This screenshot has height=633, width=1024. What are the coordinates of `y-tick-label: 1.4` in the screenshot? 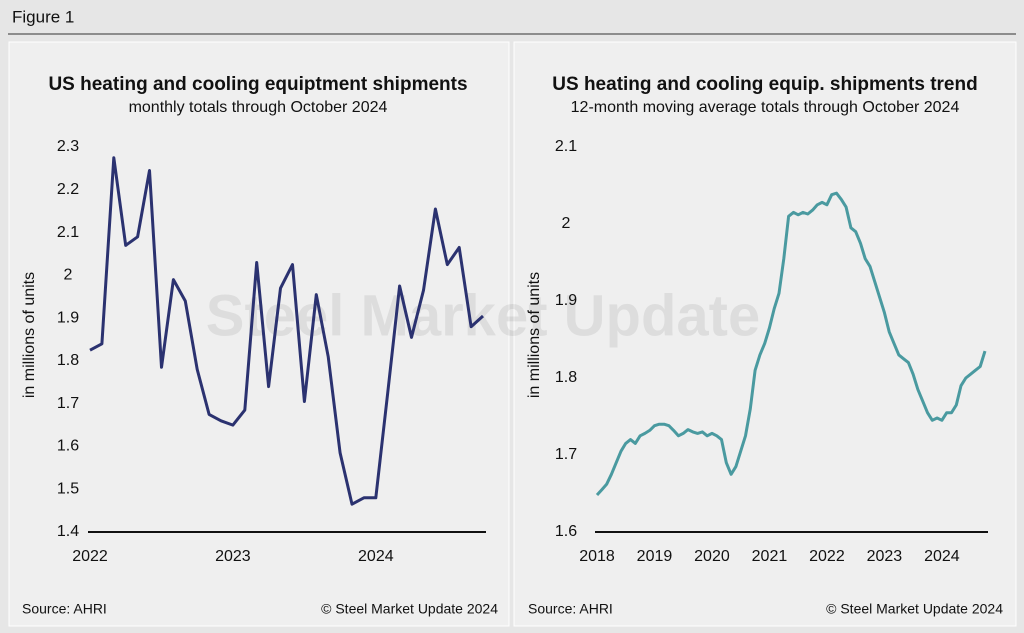 It's located at (68, 531).